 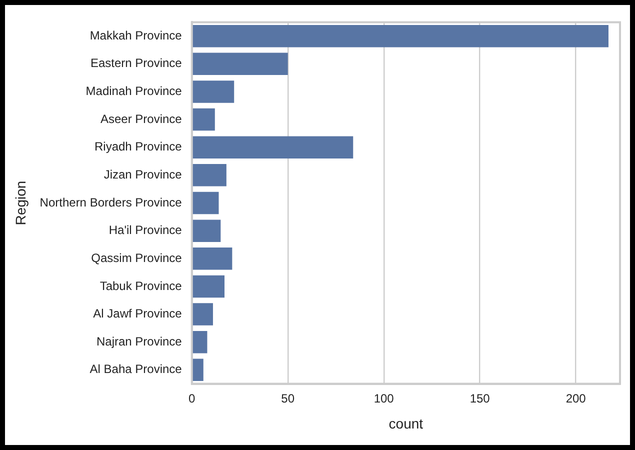 I want to click on y-tick-label: Jizan Province, so click(x=143, y=174).